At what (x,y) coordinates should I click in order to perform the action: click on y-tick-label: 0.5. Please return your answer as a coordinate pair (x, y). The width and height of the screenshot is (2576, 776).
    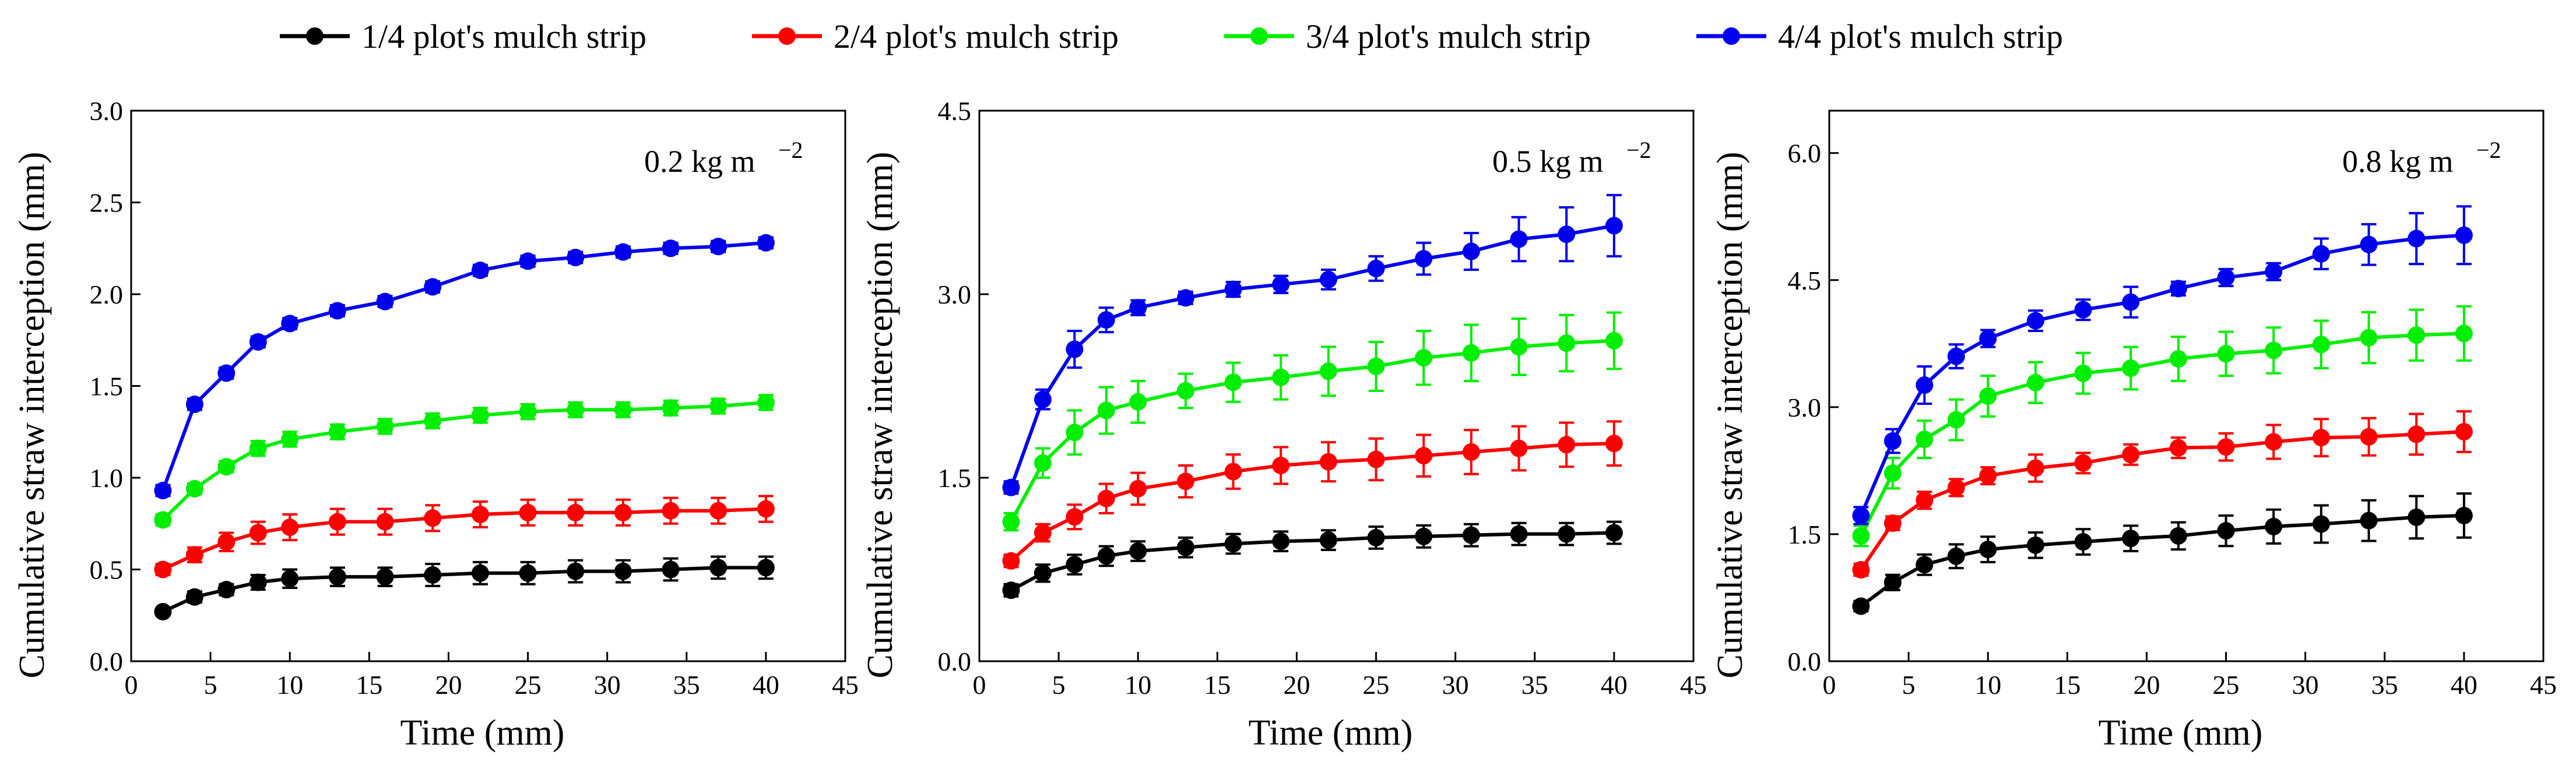
    Looking at the image, I should click on (107, 570).